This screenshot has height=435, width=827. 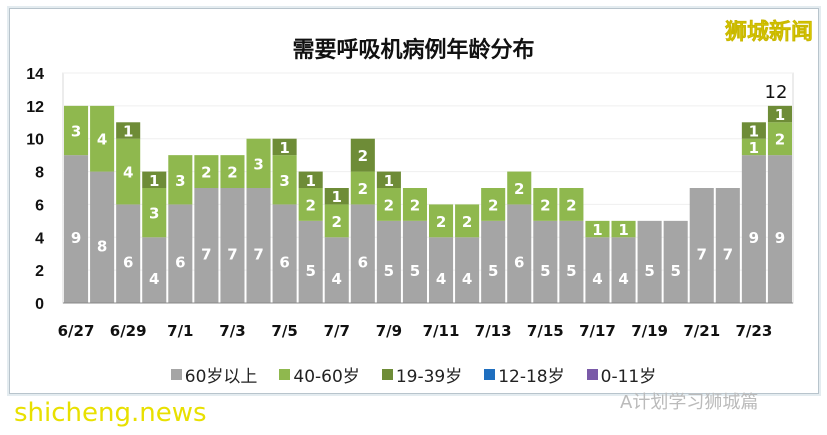 I want to click on legend-swatch, so click(x=387, y=374).